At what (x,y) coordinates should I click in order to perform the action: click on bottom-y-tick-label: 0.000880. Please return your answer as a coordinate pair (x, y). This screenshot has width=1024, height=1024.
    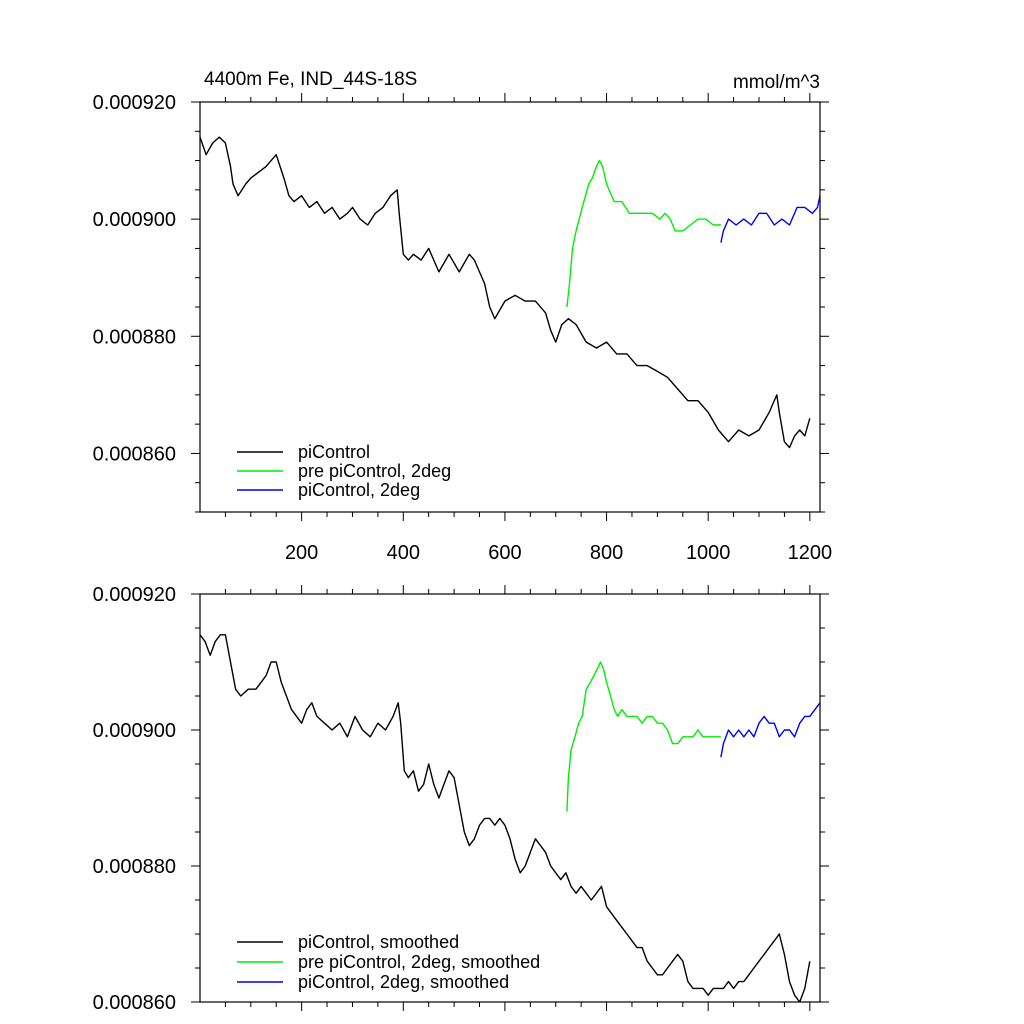
    Looking at the image, I should click on (134, 867).